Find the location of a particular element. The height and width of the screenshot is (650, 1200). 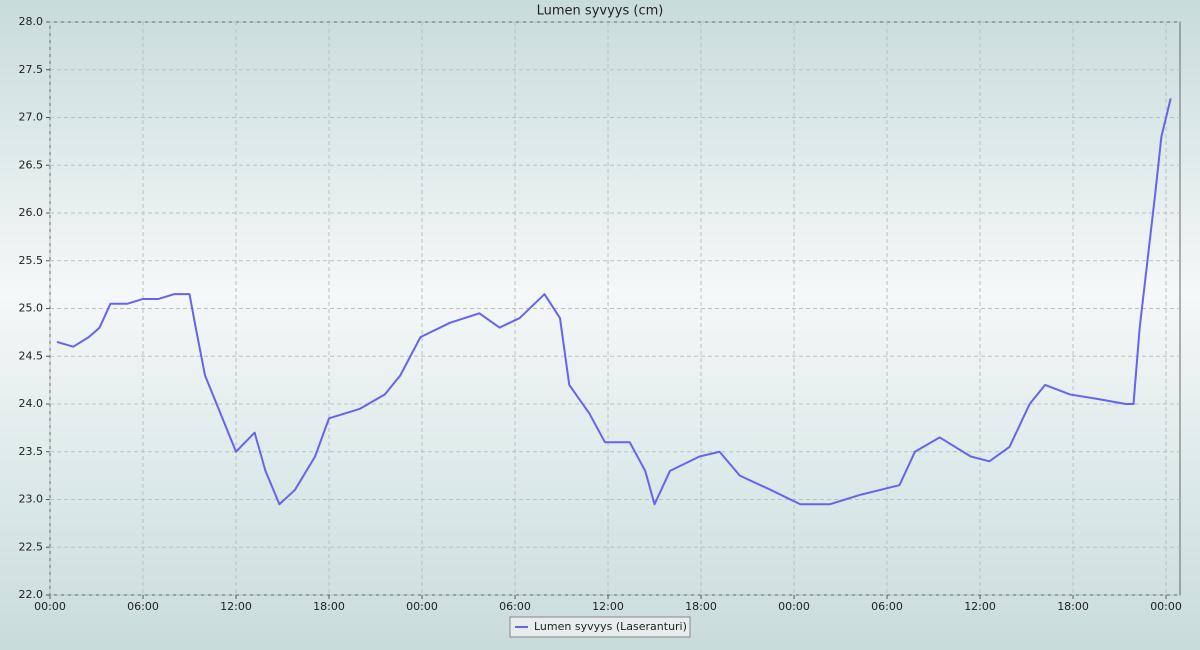

y-tick-label: 26.0 is located at coordinates (31, 212).